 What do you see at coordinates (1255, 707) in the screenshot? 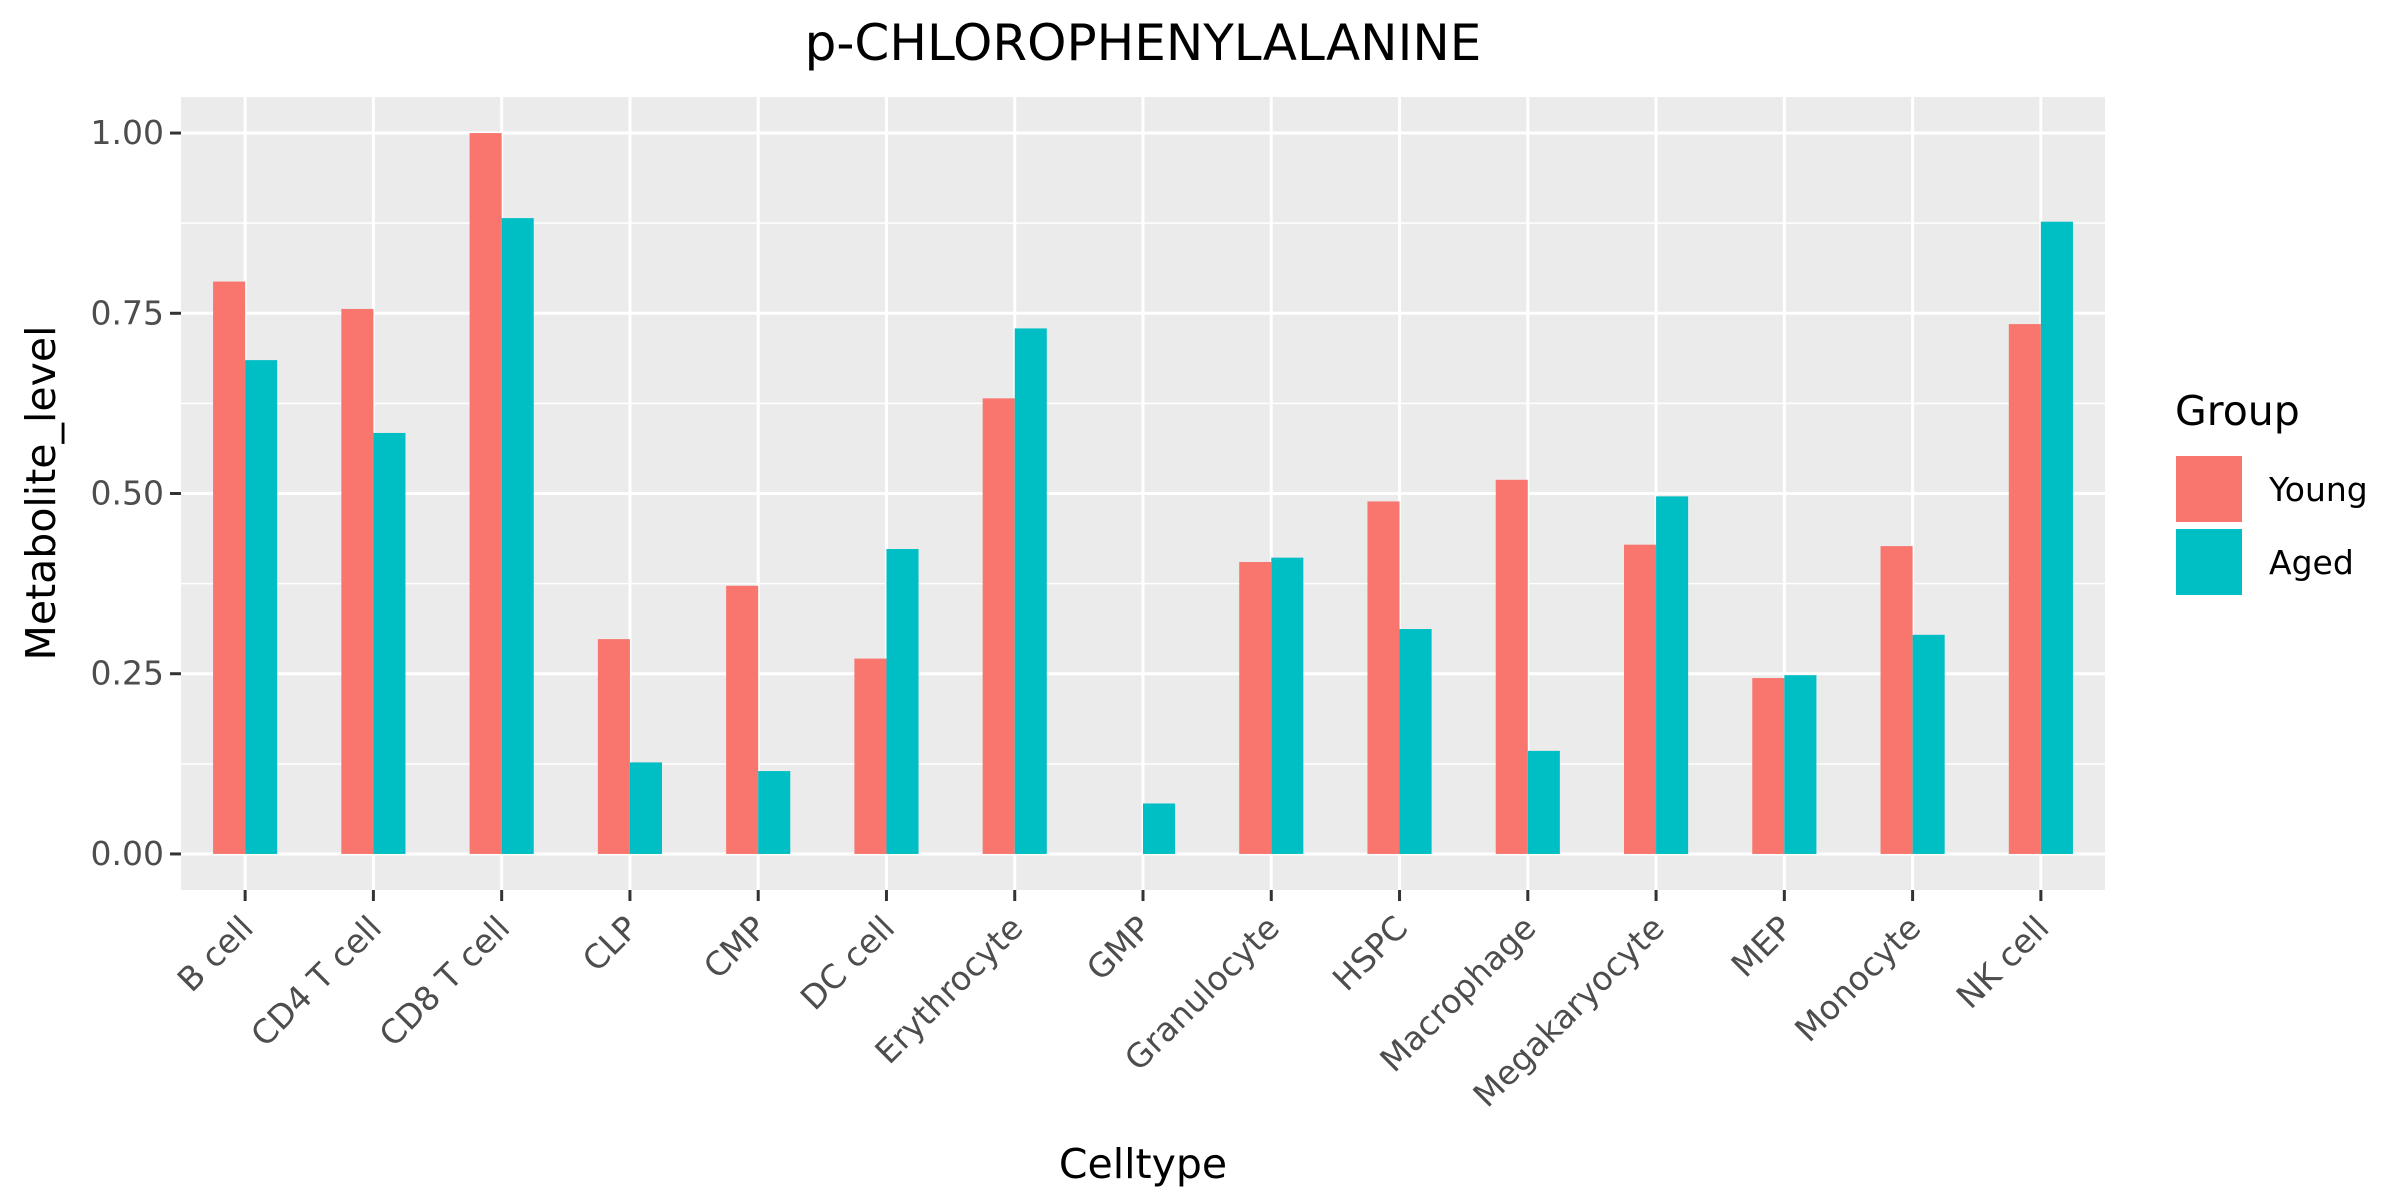
I see `bar-young-granulocyte` at bounding box center [1255, 707].